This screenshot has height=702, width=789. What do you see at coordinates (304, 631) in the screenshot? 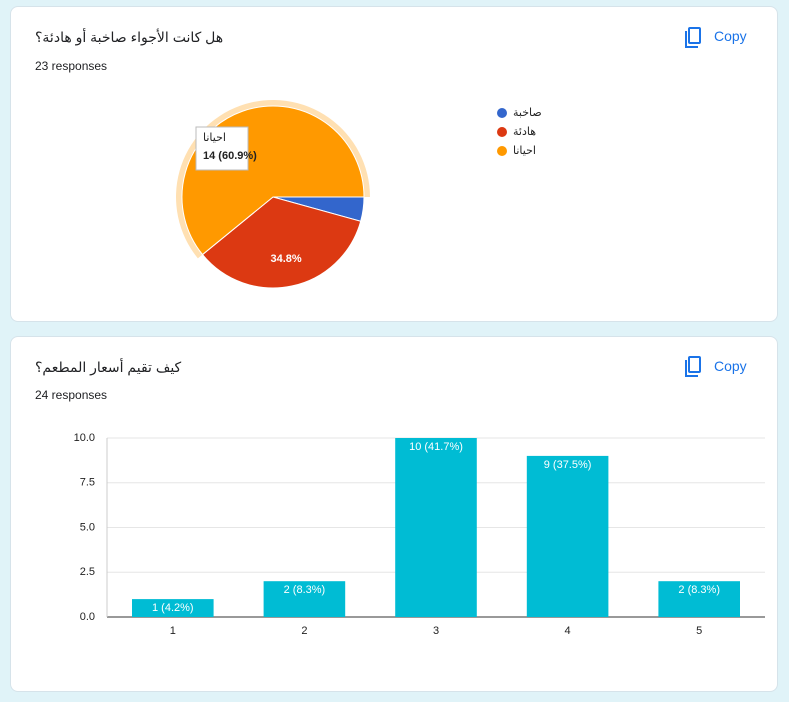
I see `x-tick-label: 2` at bounding box center [304, 631].